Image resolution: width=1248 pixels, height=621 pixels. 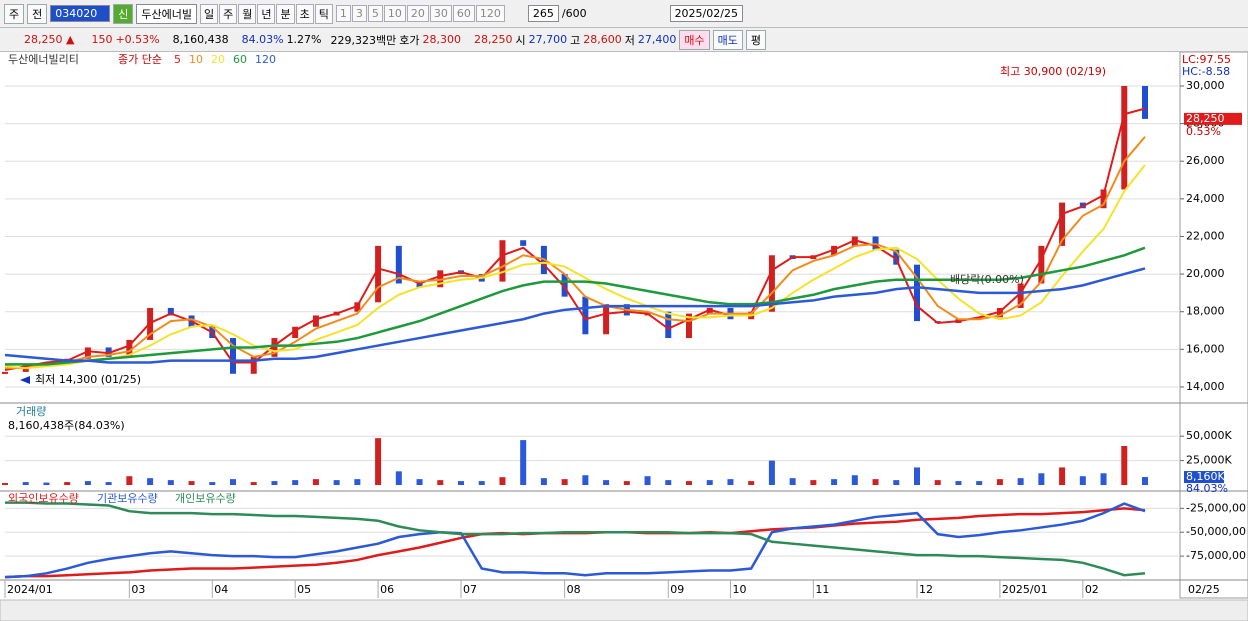 I want to click on x-tick-label: 10, so click(x=739, y=589).